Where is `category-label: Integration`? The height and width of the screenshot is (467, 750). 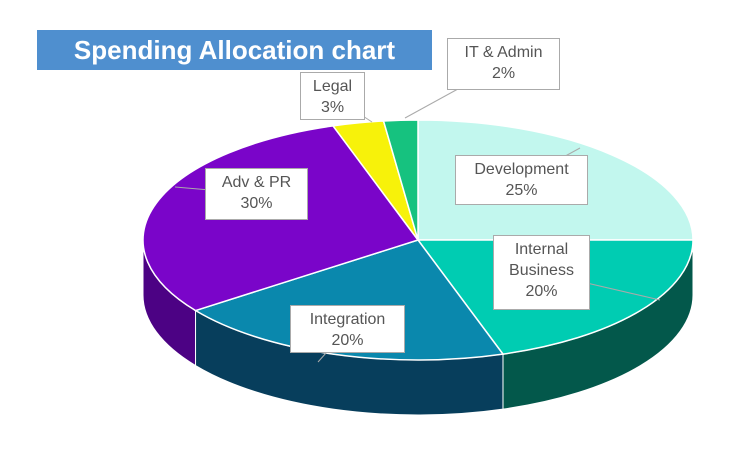
category-label: Integration is located at coordinates (347, 319).